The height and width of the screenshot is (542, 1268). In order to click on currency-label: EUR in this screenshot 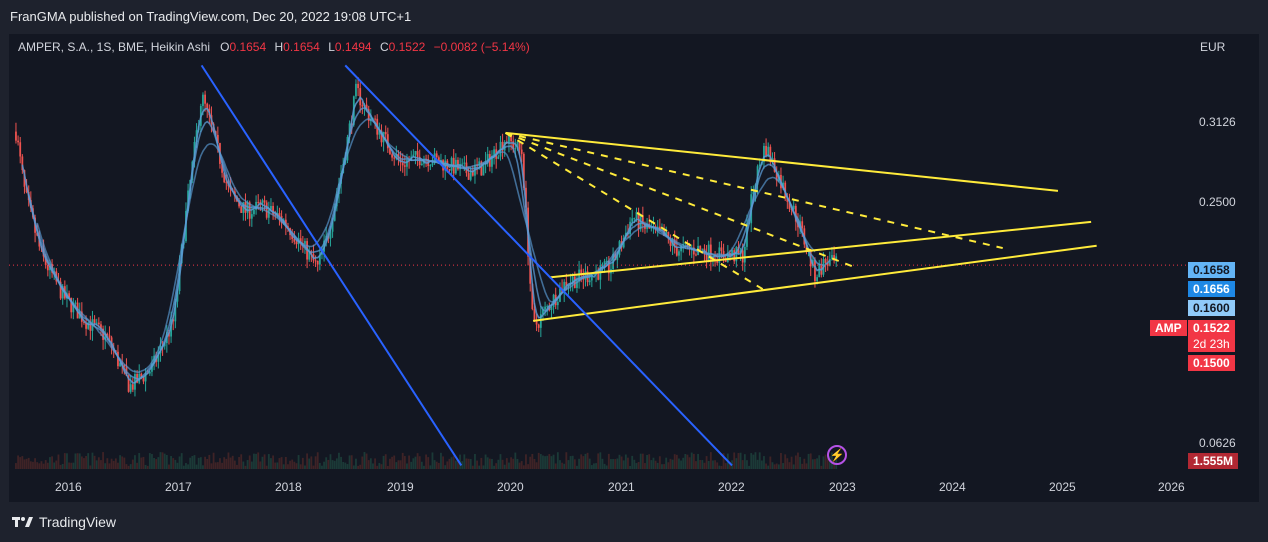, I will do `click(1213, 47)`.